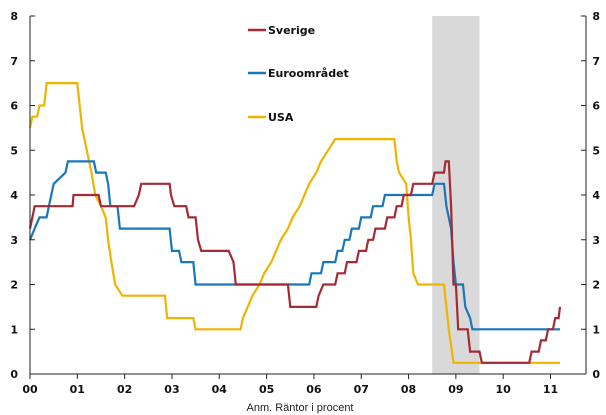  What do you see at coordinates (14, 195) in the screenshot?
I see `y-tick-label-left: 4` at bounding box center [14, 195].